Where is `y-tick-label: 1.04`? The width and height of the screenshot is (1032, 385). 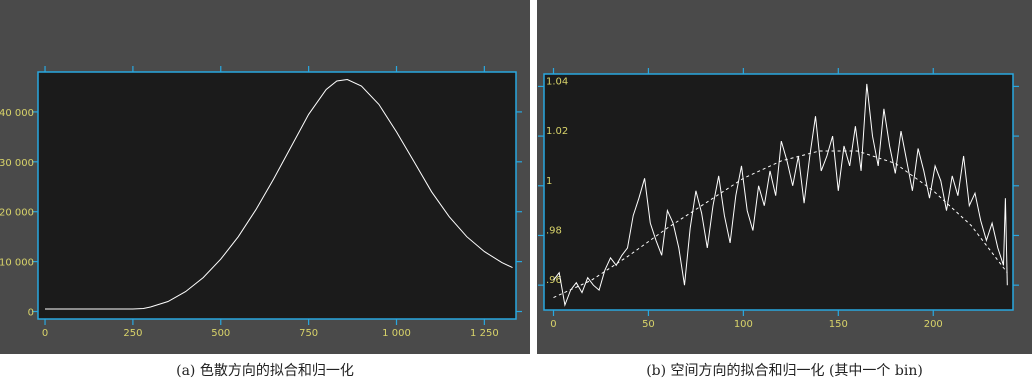
y-tick-label: 1.04 is located at coordinates (557, 81).